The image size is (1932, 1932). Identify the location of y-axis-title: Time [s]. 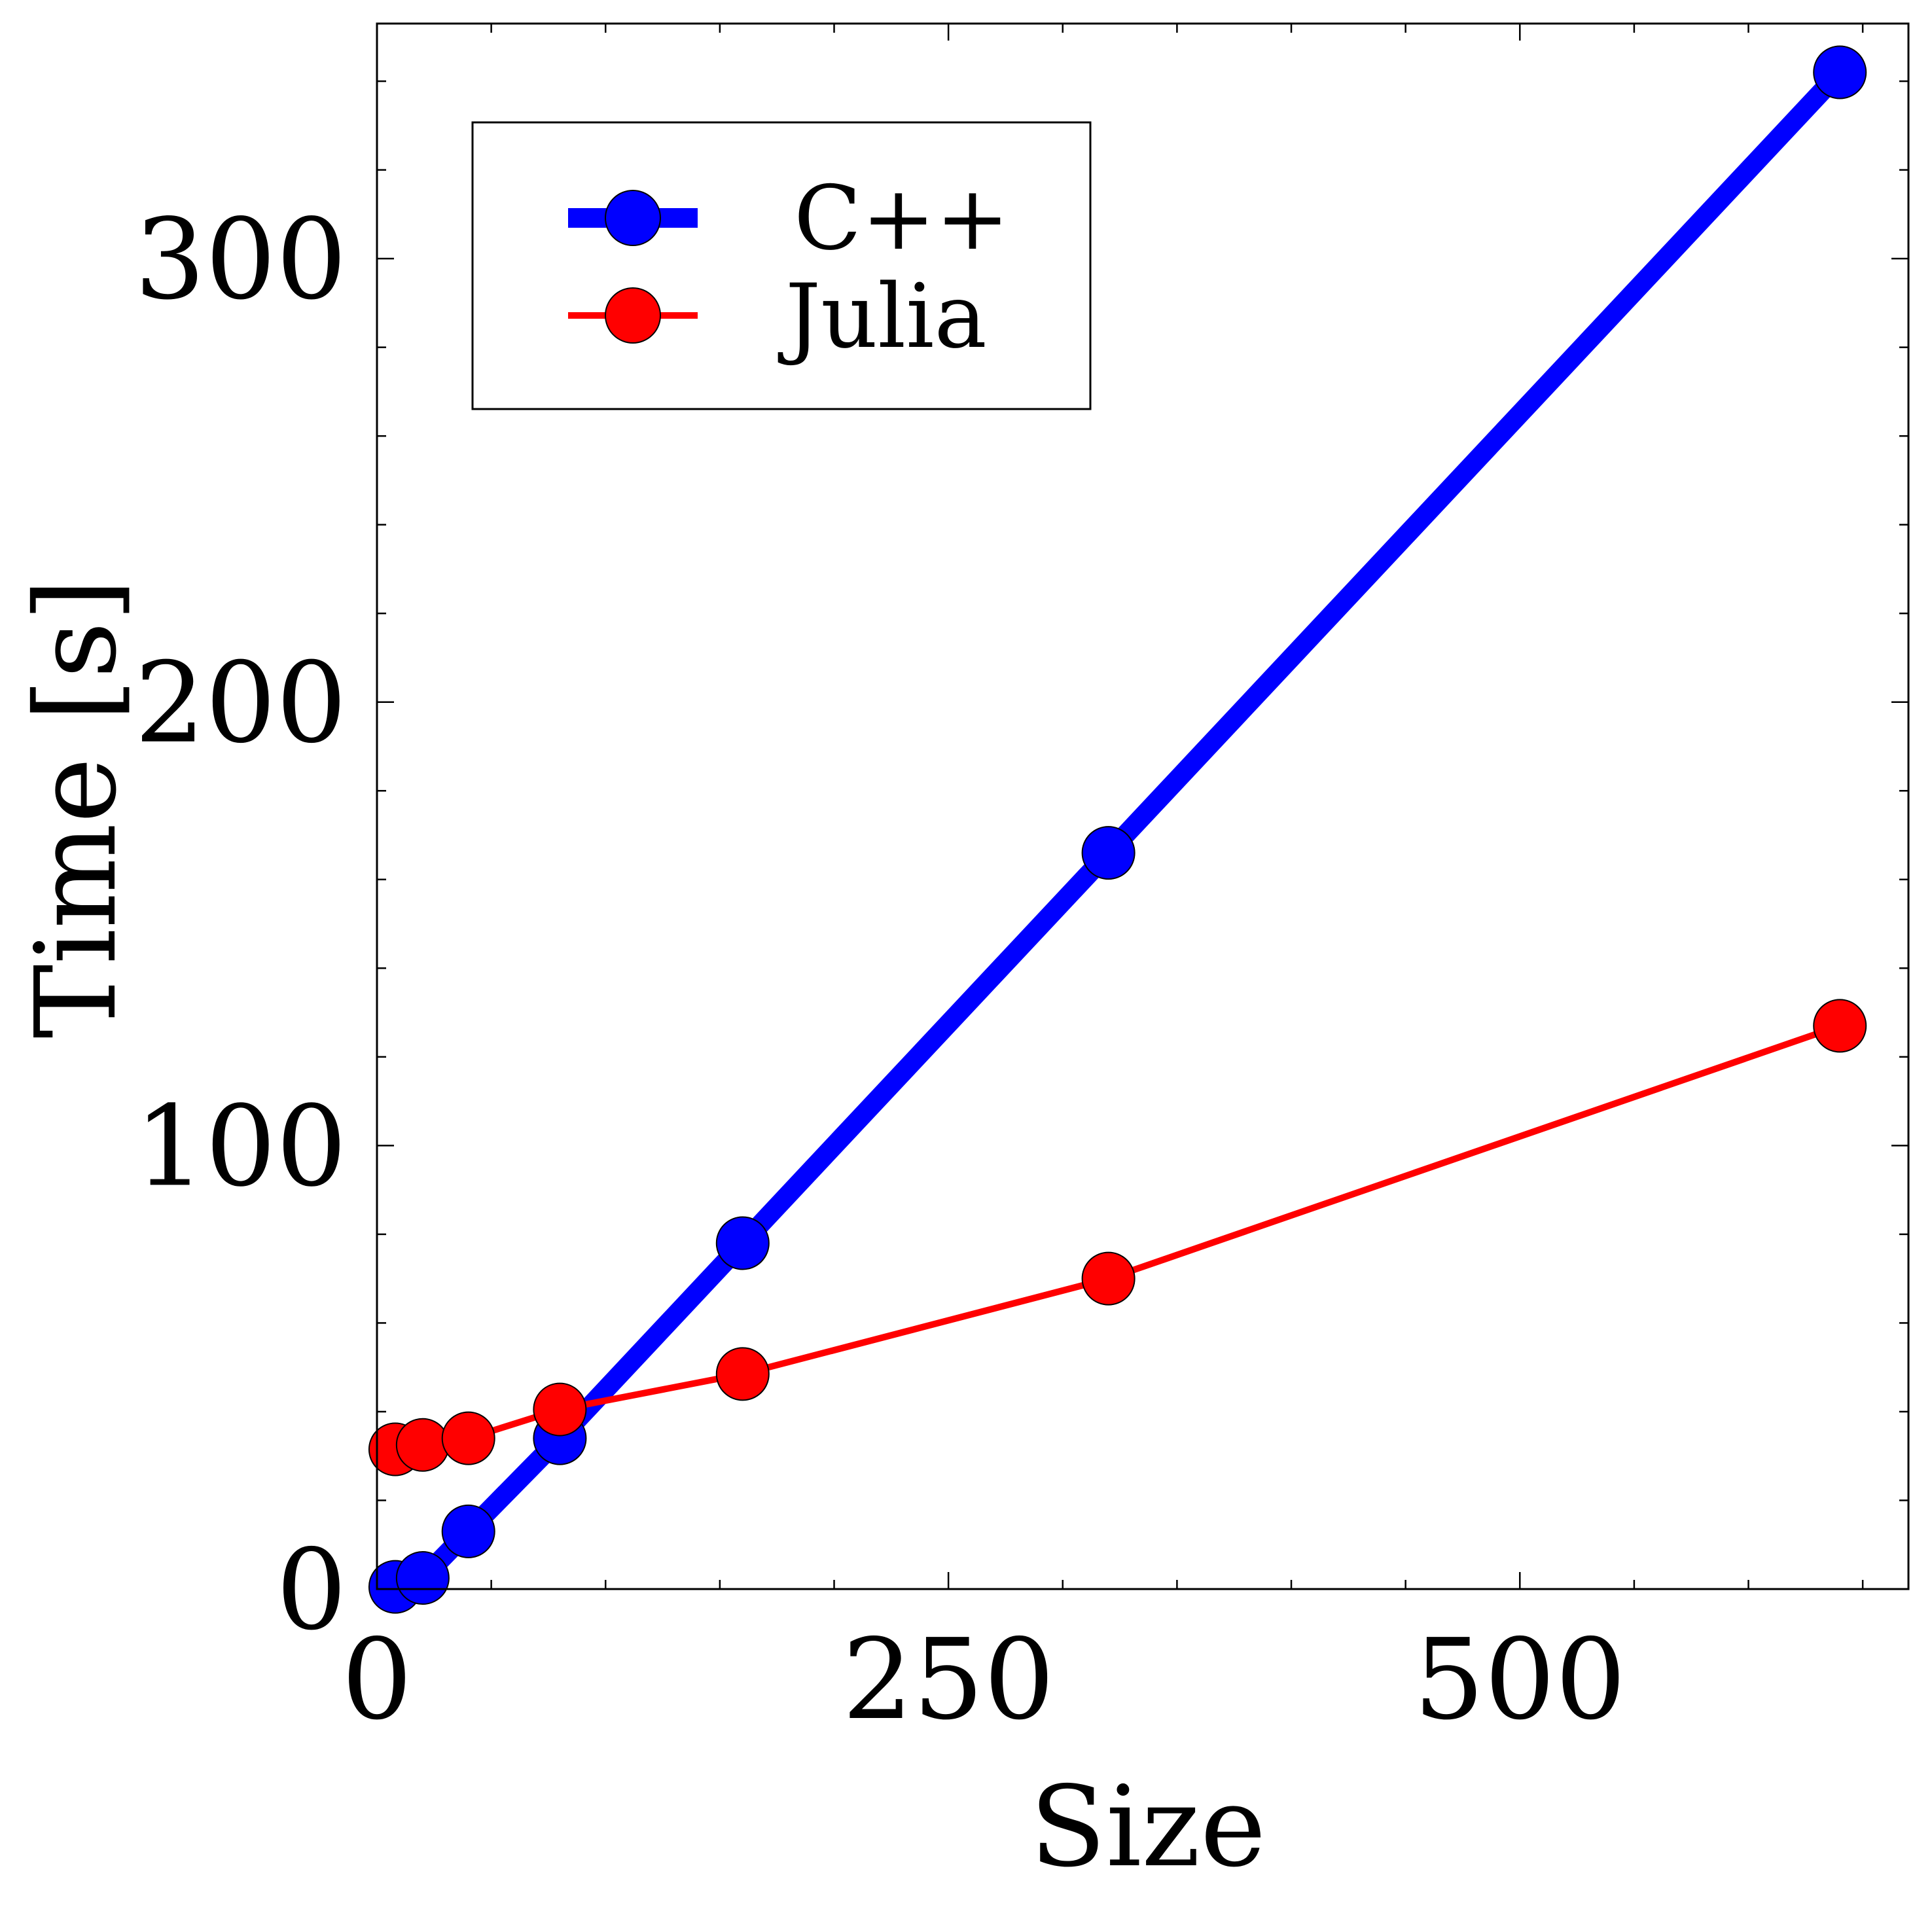
(76, 808).